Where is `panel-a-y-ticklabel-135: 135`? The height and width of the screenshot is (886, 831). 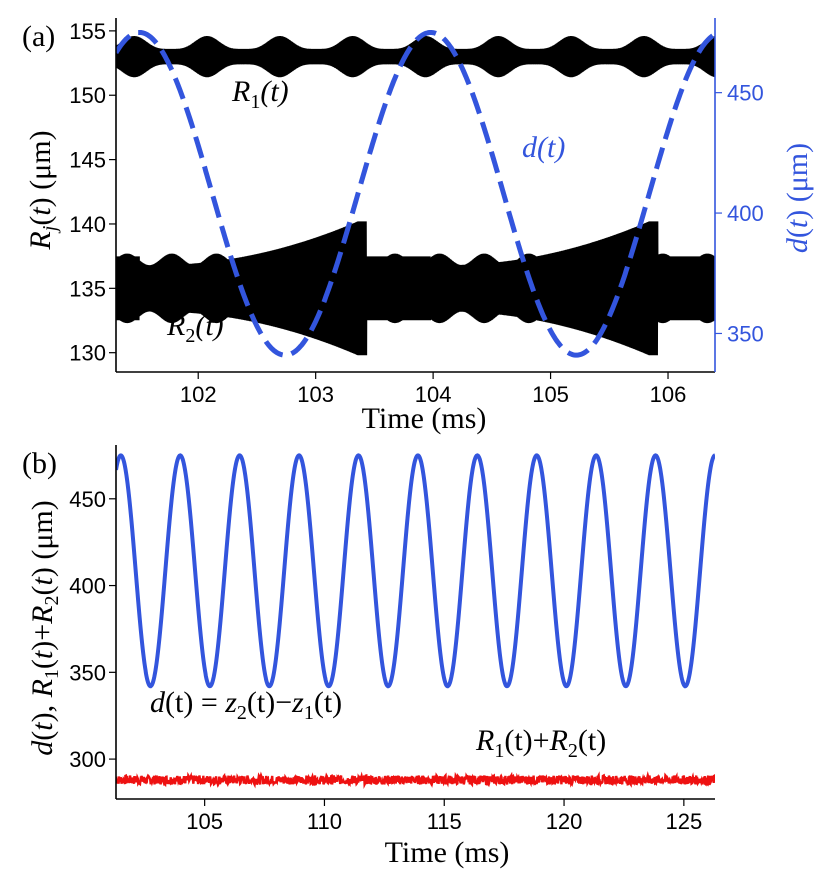 panel-a-y-ticklabel-135: 135 is located at coordinates (87, 288).